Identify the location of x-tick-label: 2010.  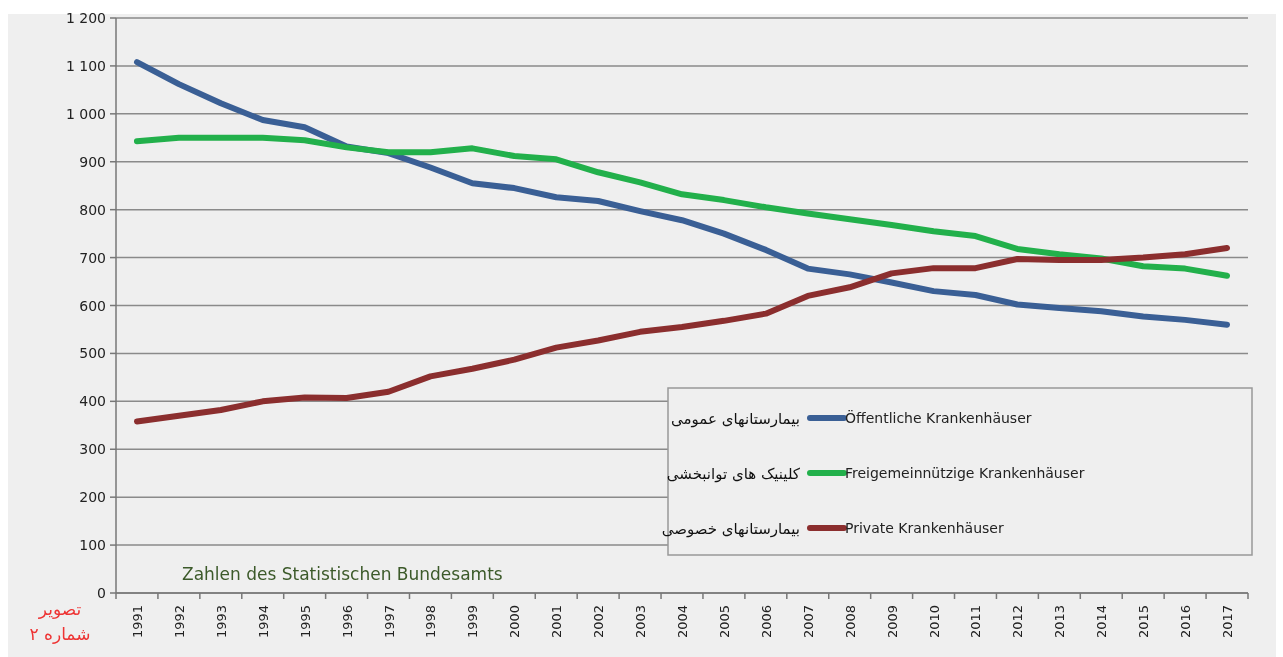
(934, 622).